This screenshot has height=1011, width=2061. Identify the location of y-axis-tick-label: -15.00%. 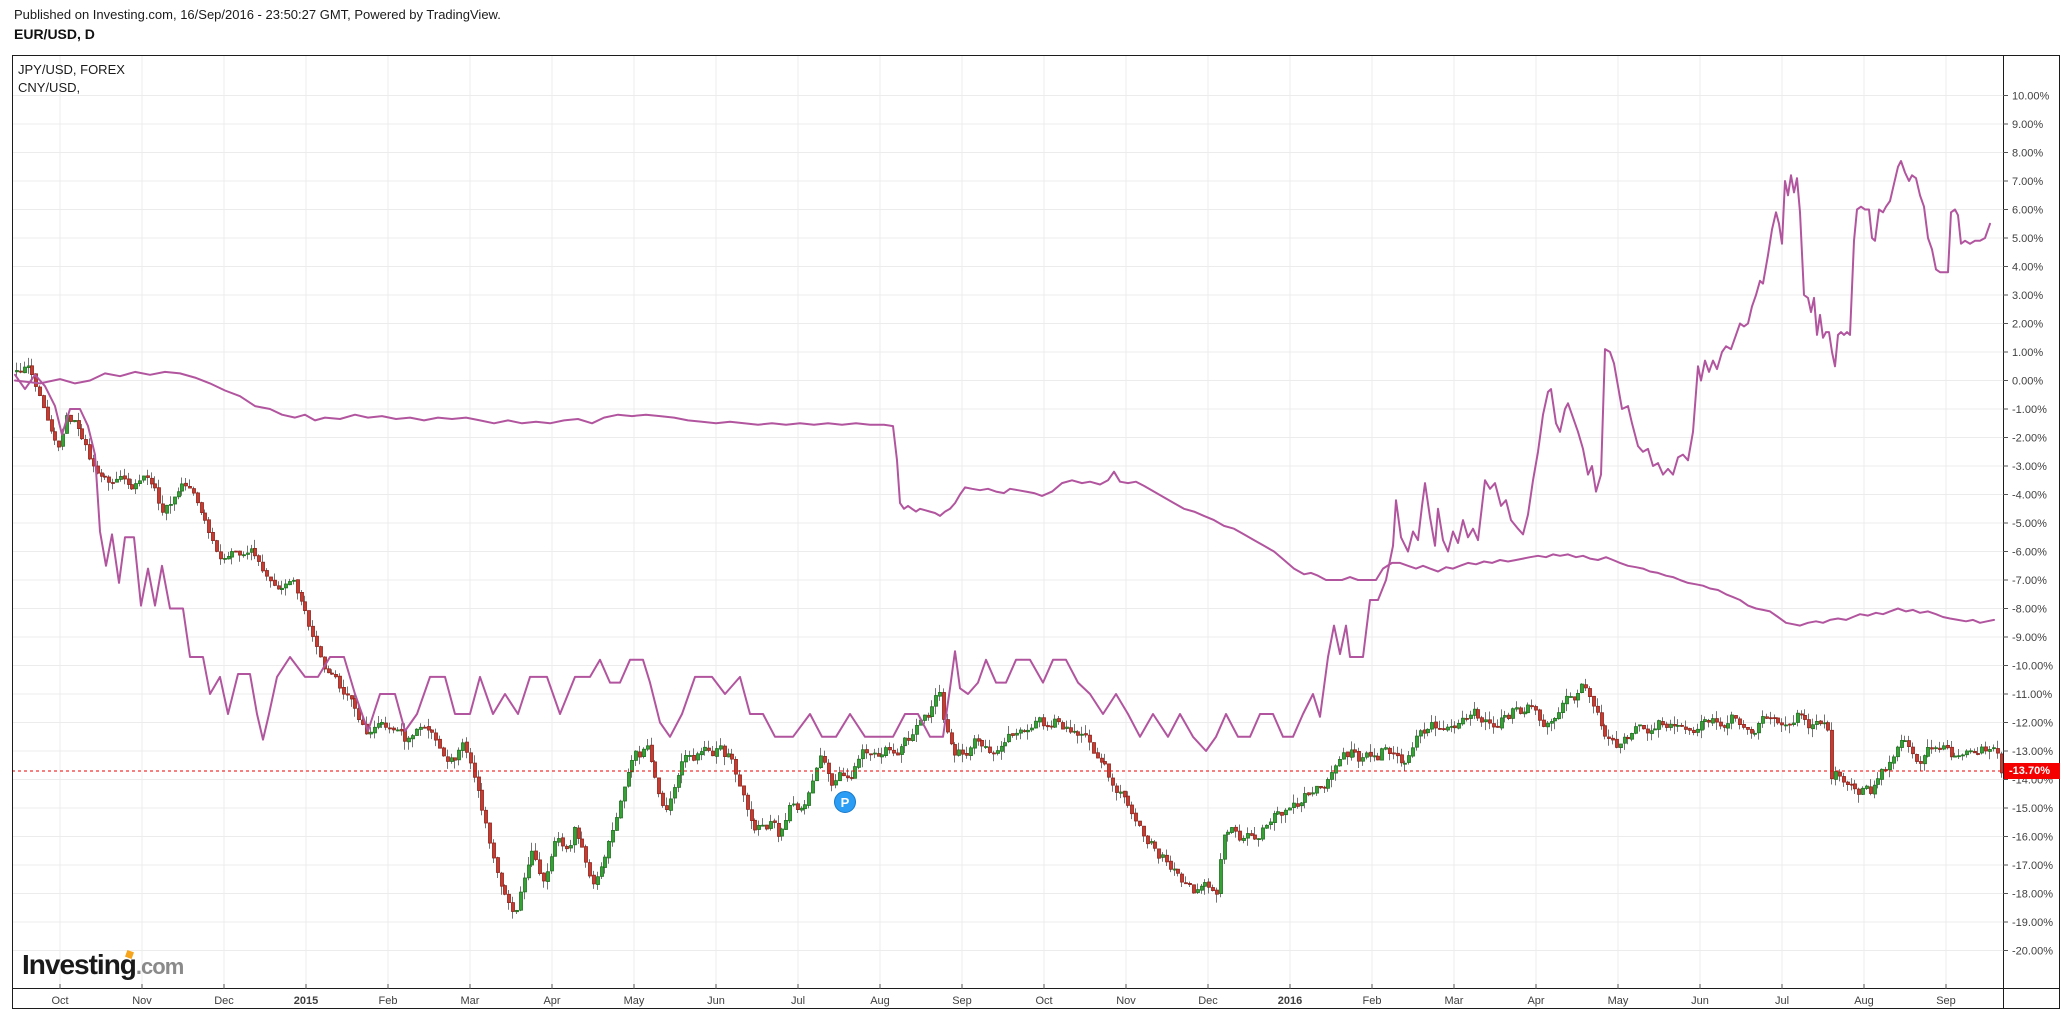
(2032, 809).